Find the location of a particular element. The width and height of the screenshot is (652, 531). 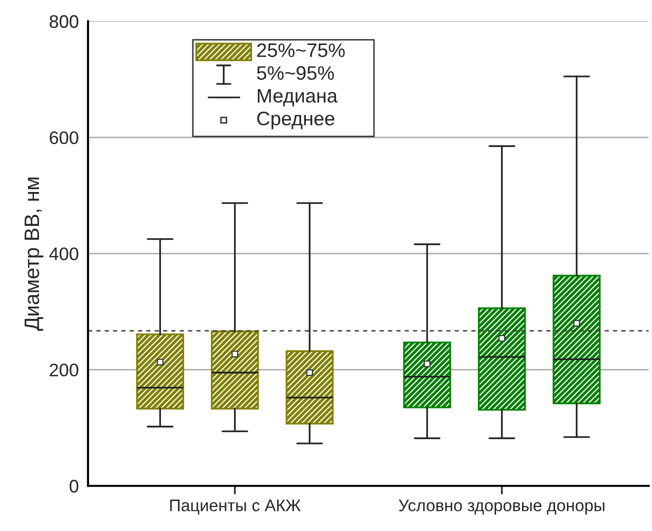

y-tick-label: 200 is located at coordinates (64, 370).